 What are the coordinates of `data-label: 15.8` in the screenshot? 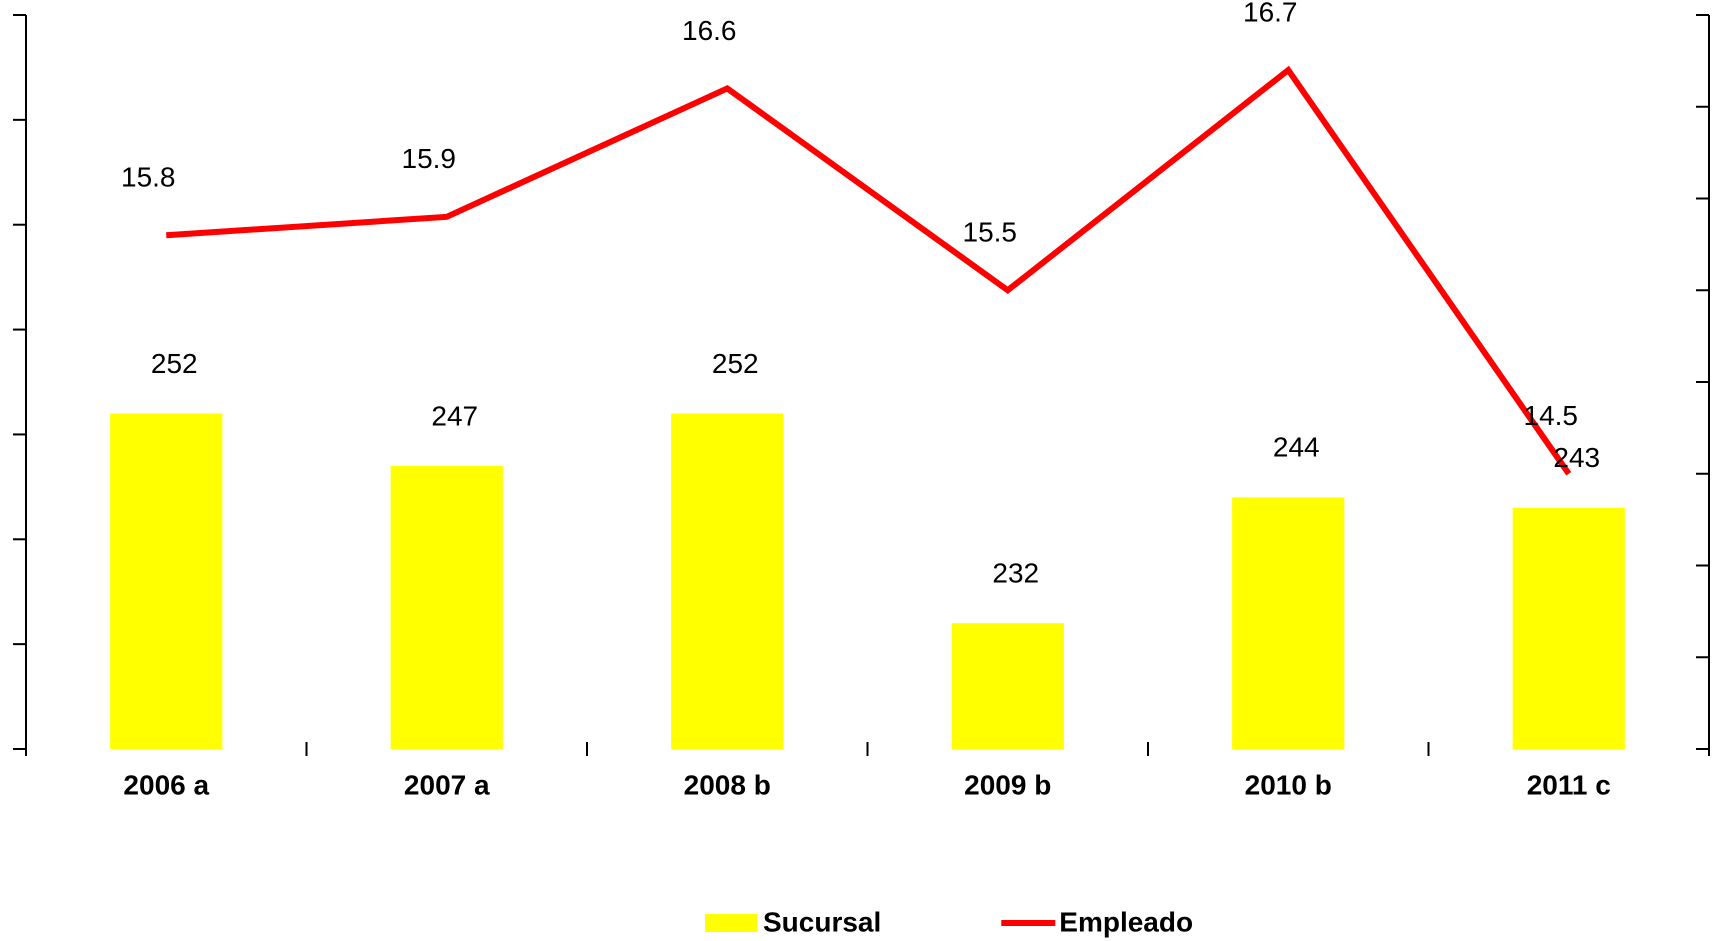 It's located at (148, 177).